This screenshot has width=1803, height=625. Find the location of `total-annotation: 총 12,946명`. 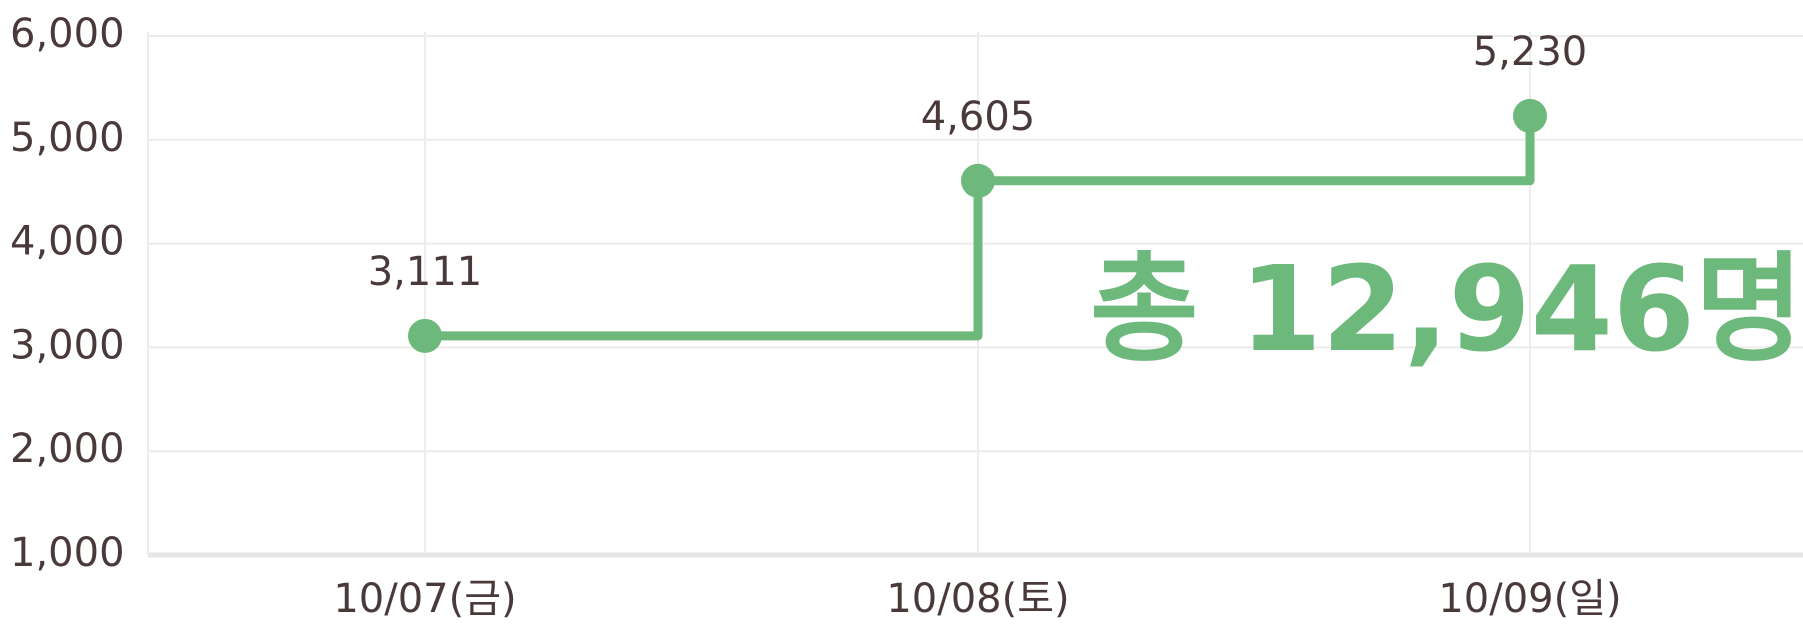

total-annotation: 총 12,946명 is located at coordinates (1446, 309).